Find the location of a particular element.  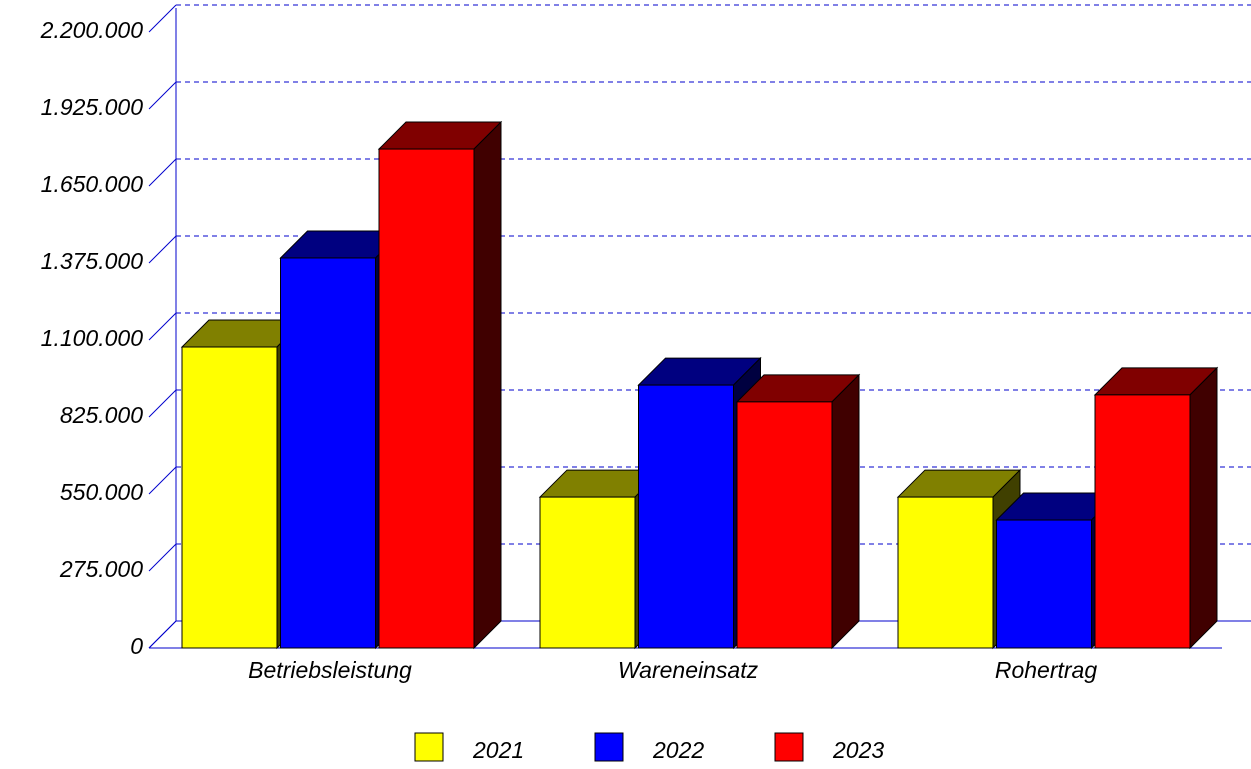

legend-label: 2021 is located at coordinates (498, 750).